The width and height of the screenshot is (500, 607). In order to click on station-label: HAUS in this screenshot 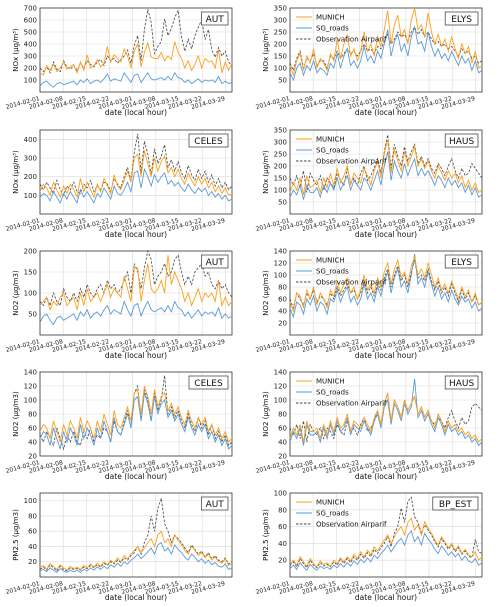, I will do `click(462, 142)`.